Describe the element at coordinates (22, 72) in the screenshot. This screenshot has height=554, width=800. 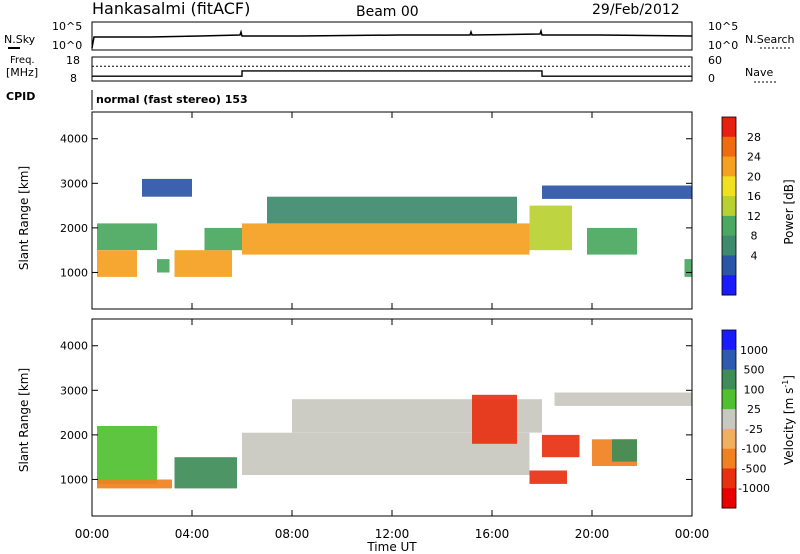
I see `freq-label-line2: [MHz]` at that location.